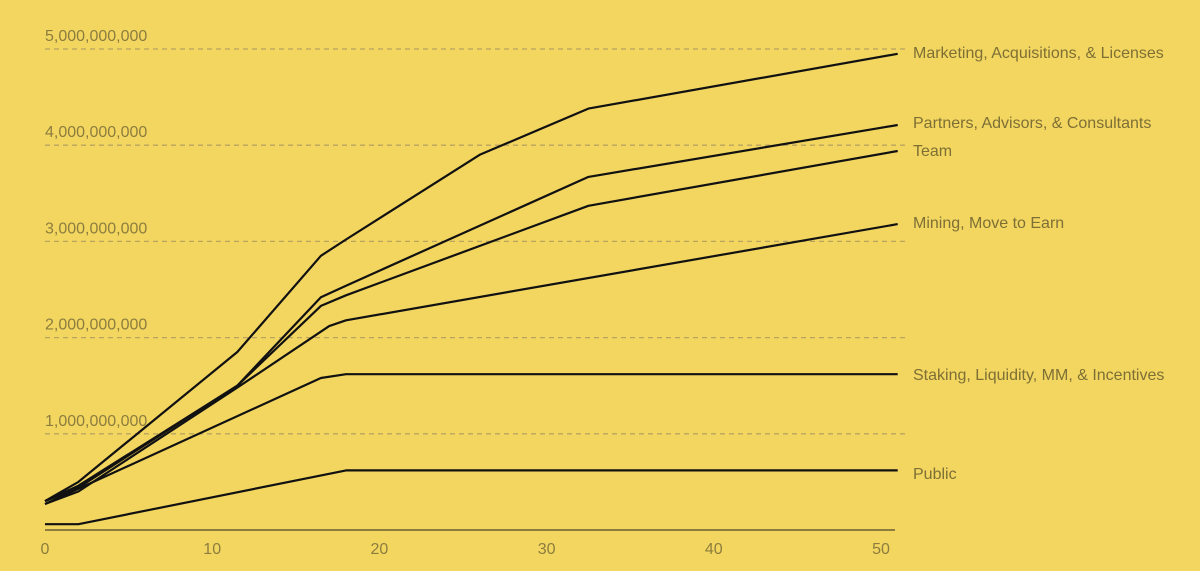 Image resolution: width=1200 pixels, height=571 pixels. Describe the element at coordinates (96, 325) in the screenshot. I see `y-tick-label: 2,000,000,000` at that location.